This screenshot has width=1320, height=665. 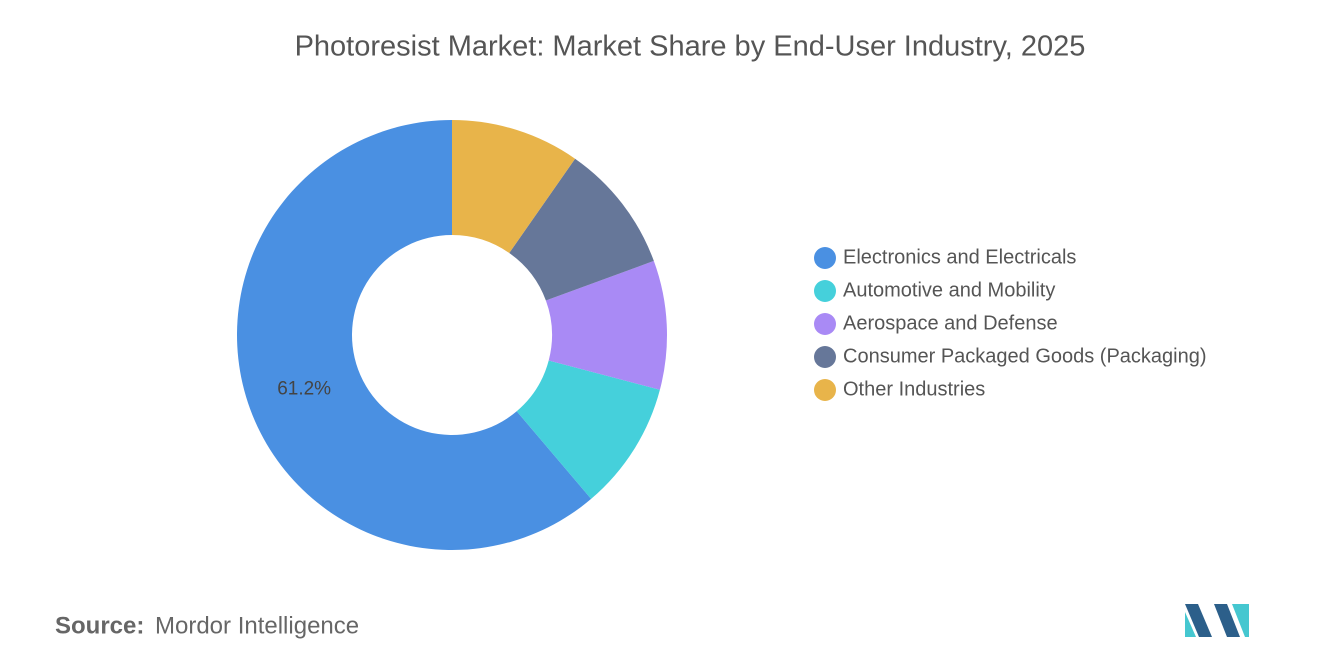 What do you see at coordinates (304, 388) in the screenshot?
I see `data-label: 61.2%` at bounding box center [304, 388].